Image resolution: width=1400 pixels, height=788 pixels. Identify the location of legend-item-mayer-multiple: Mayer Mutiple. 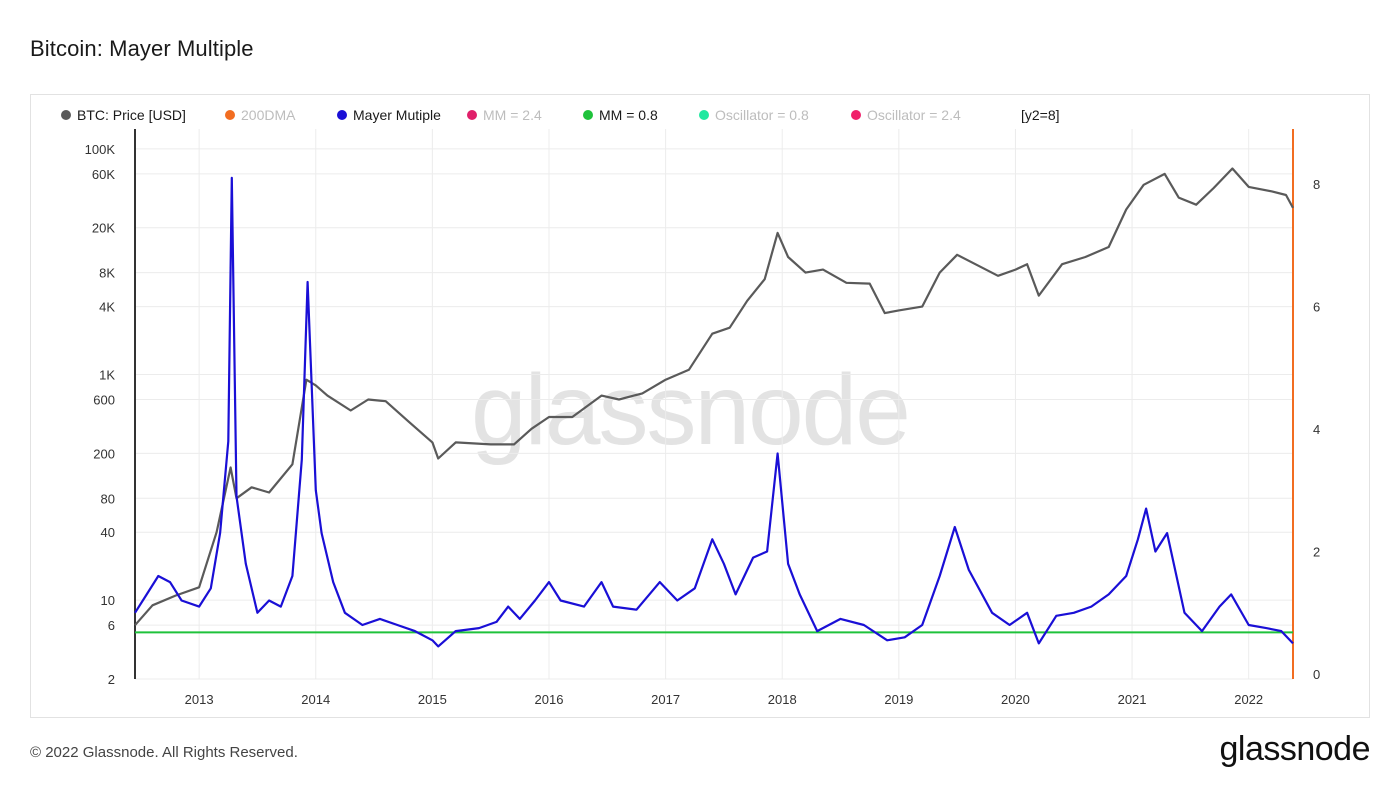
(402, 115).